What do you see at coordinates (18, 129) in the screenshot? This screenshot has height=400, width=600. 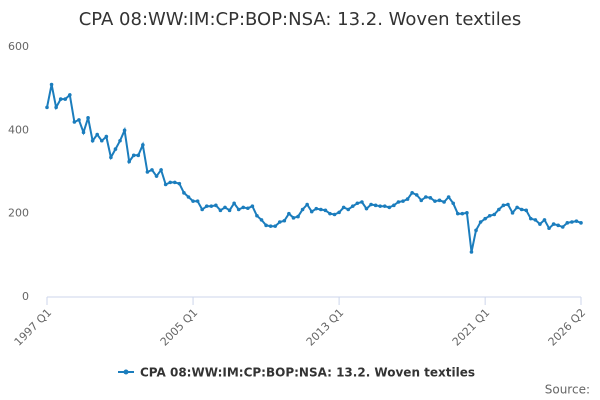 I see `y-tick-label: 400` at bounding box center [18, 129].